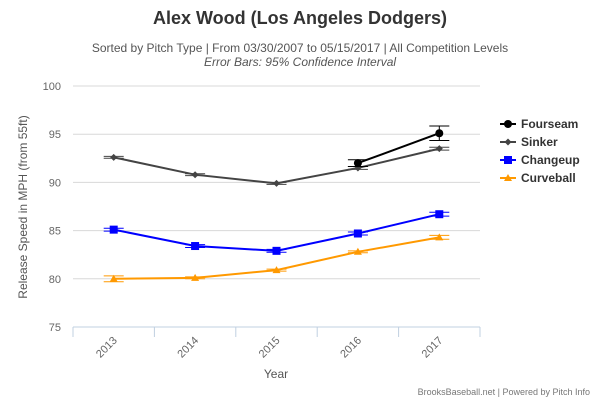 This screenshot has width=600, height=400. Describe the element at coordinates (52, 87) in the screenshot. I see `y-tick-label: 100` at that location.